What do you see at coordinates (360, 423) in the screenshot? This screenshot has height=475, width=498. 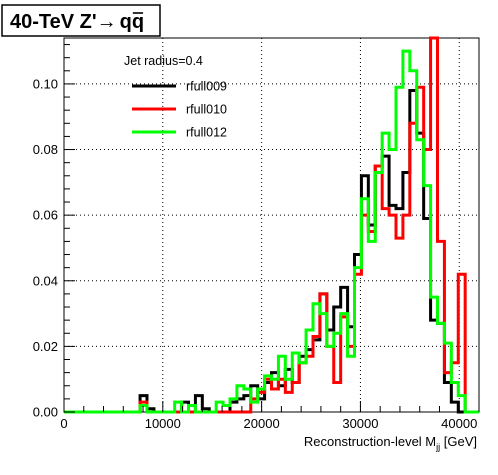 I see `x-tick-label: 30000` at bounding box center [360, 423].